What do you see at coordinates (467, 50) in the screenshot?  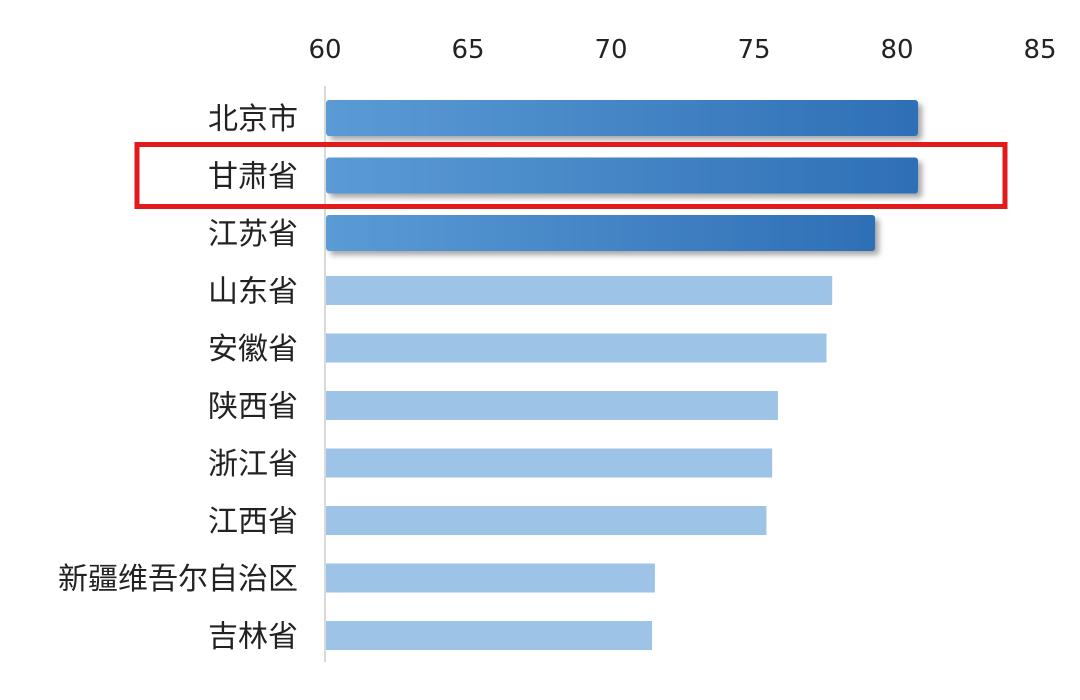 I see `x-tick-label: 65` at bounding box center [467, 50].